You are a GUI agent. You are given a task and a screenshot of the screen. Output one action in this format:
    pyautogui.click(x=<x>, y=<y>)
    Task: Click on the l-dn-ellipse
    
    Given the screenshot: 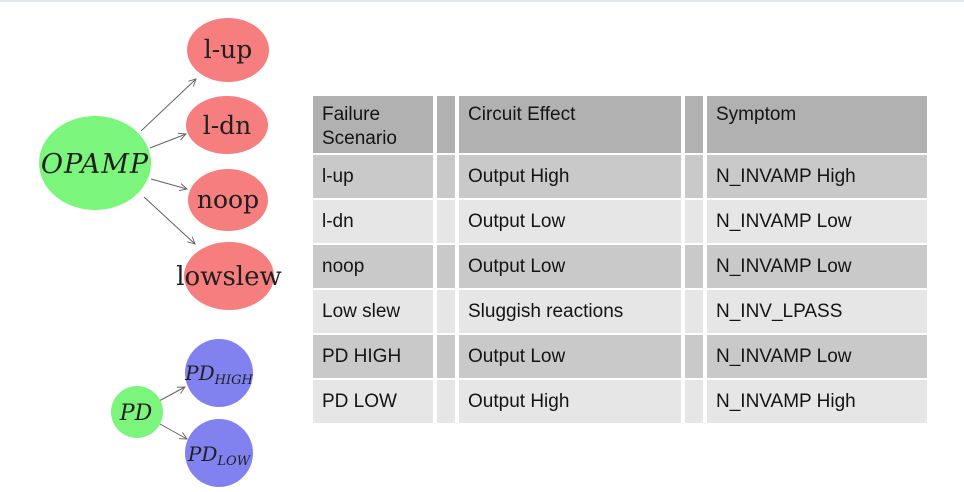 What is the action you would take?
    pyautogui.click(x=227, y=125)
    